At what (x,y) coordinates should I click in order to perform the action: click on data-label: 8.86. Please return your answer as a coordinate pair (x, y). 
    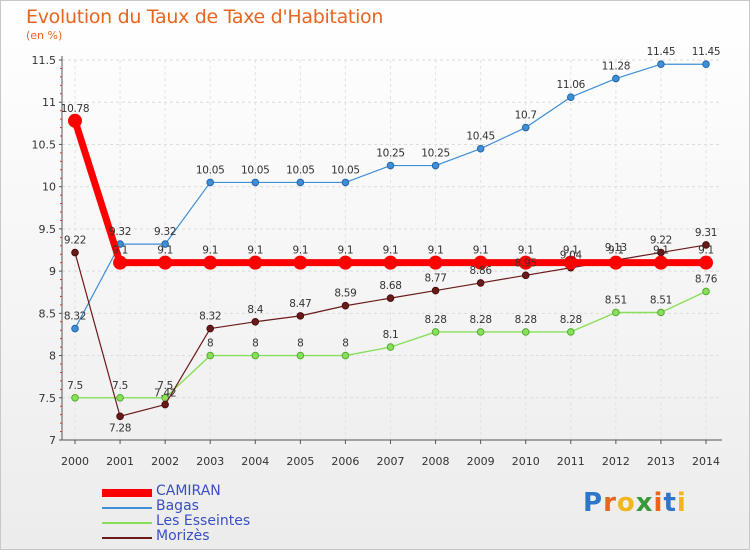
    Looking at the image, I should click on (481, 271).